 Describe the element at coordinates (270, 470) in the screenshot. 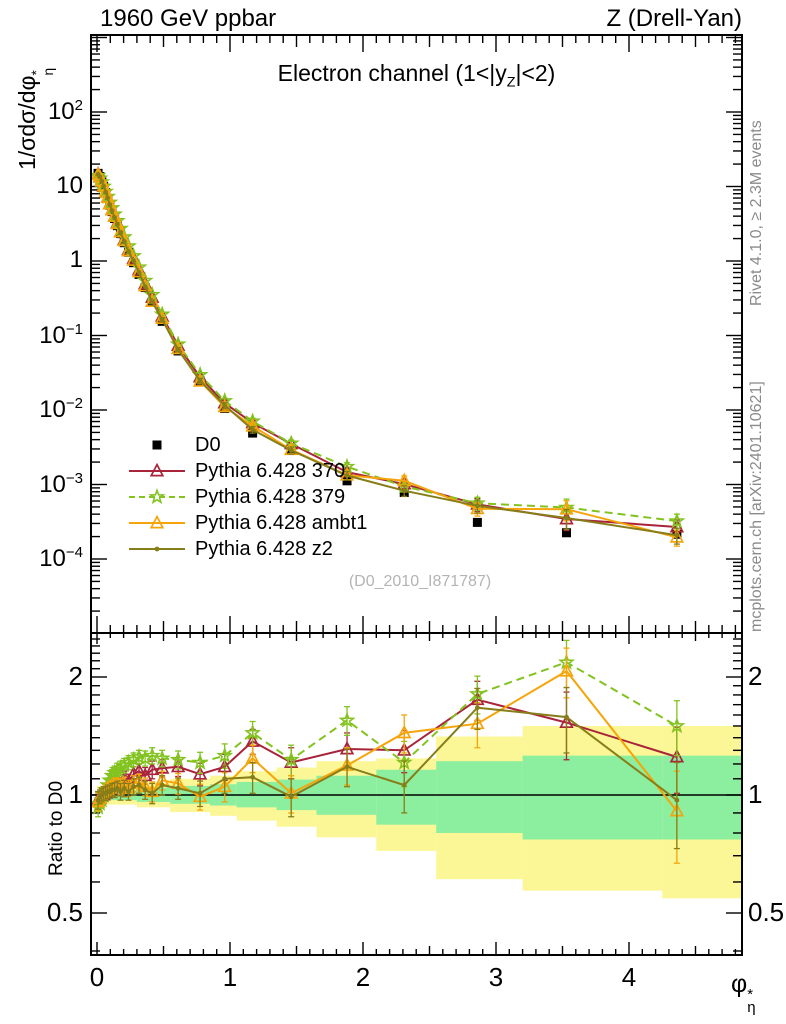

I see `legend-label: Pythia 6.428 370` at that location.